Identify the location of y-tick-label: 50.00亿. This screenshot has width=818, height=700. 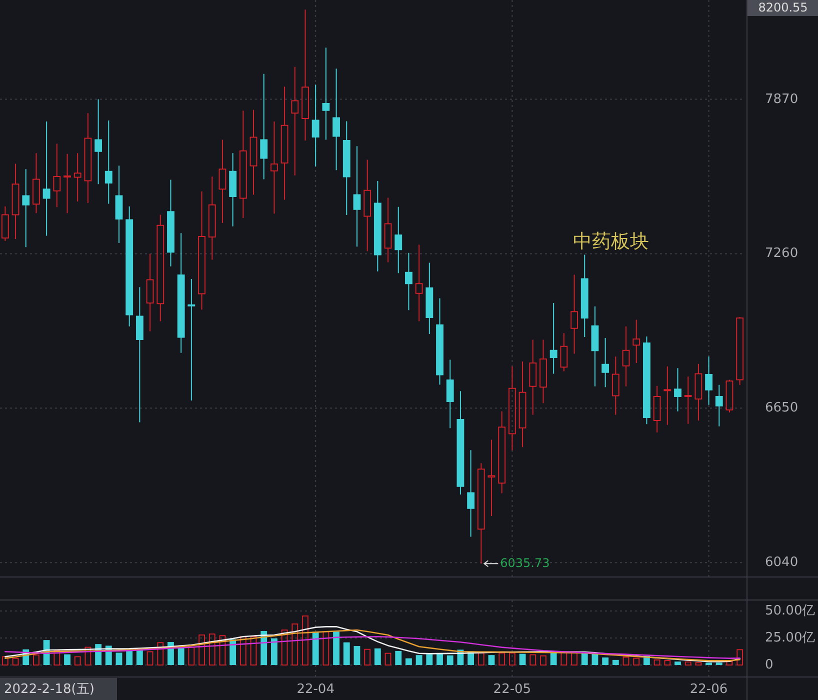
(790, 611).